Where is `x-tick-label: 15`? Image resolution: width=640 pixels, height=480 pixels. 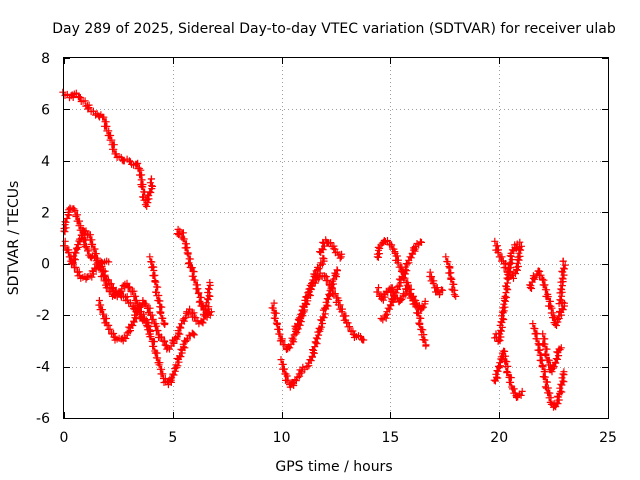 x-tick-label: 15 is located at coordinates (390, 438).